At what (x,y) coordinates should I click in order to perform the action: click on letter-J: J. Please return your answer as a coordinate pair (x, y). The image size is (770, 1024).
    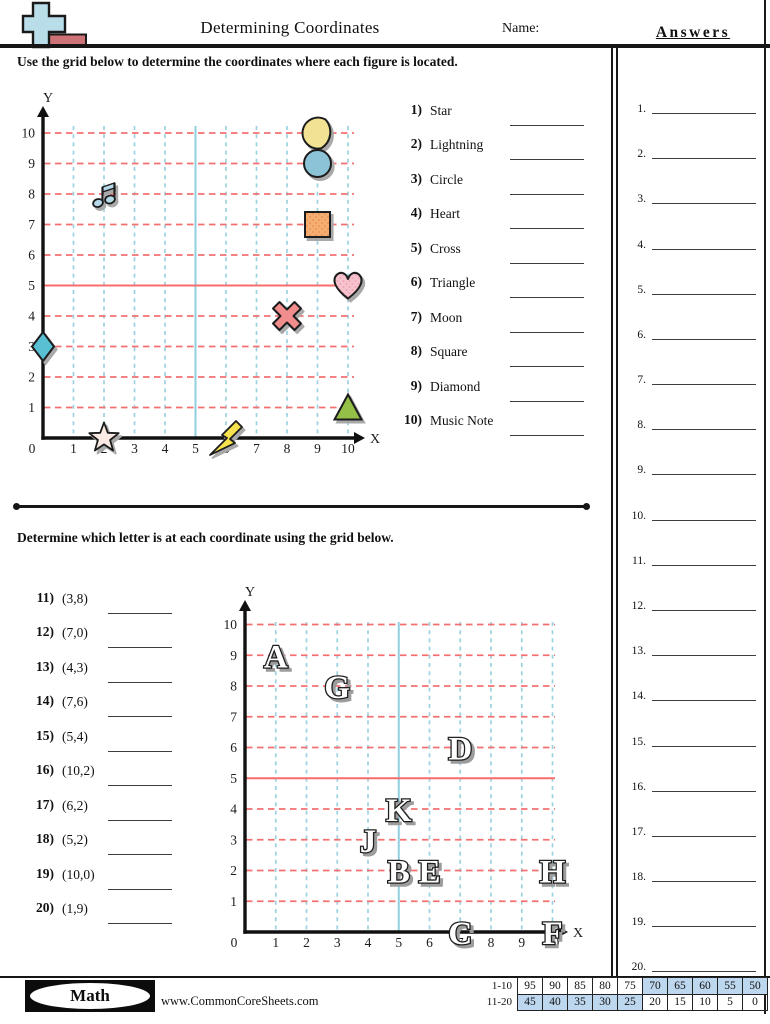
    Looking at the image, I should click on (368, 842).